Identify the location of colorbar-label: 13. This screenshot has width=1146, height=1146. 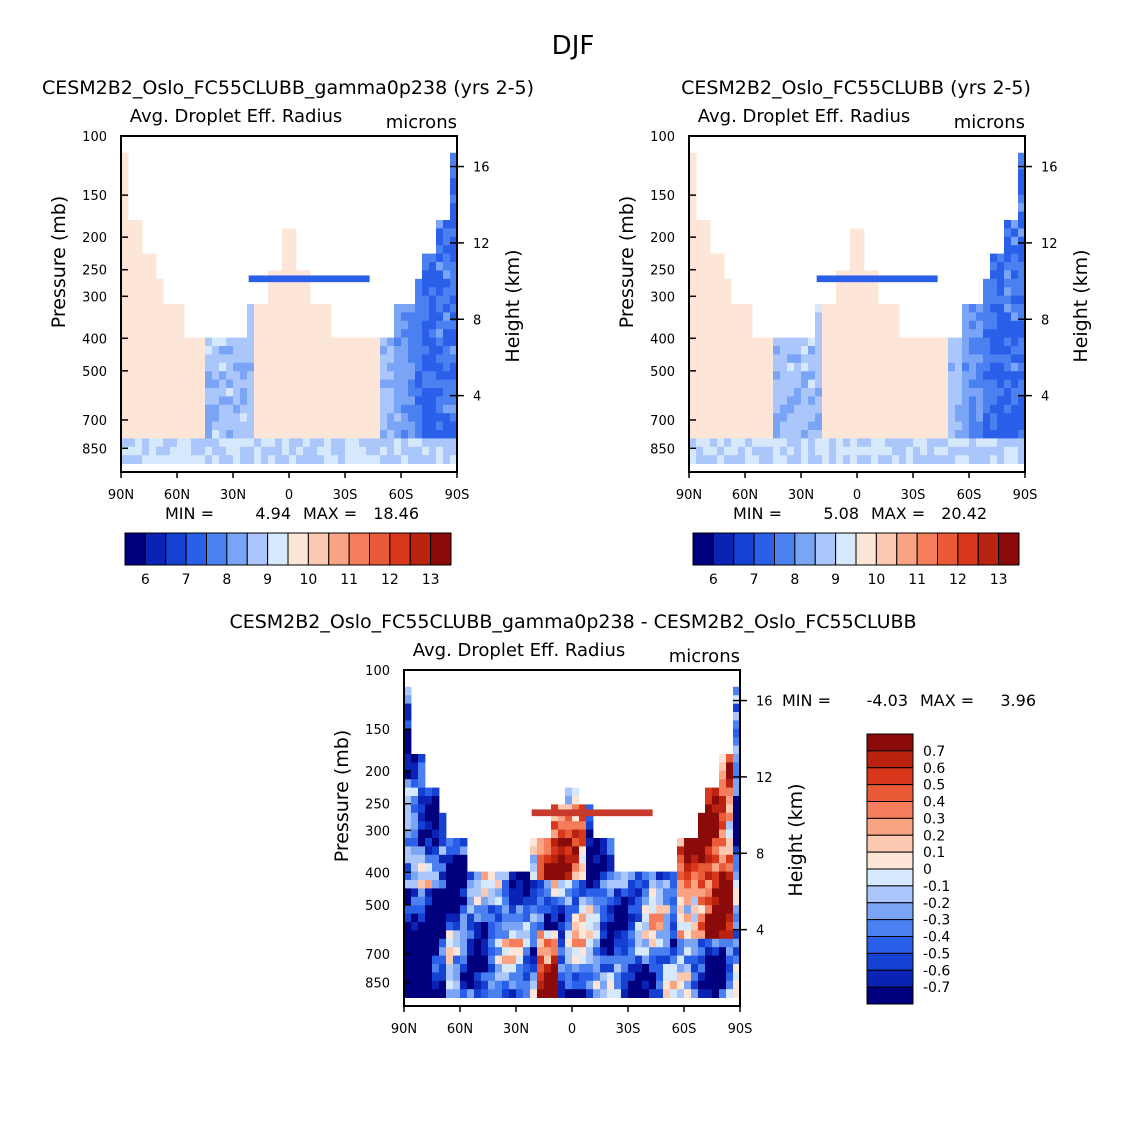
(431, 580).